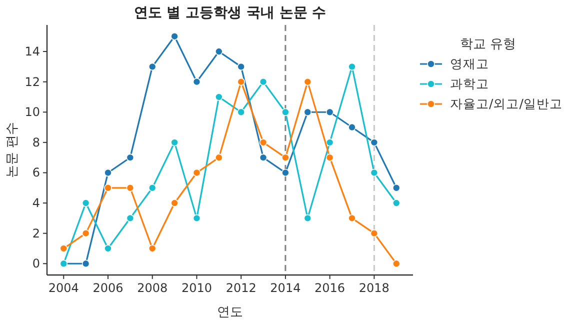  What do you see at coordinates (36, 203) in the screenshot?
I see `y-tick-label: 4` at bounding box center [36, 203].